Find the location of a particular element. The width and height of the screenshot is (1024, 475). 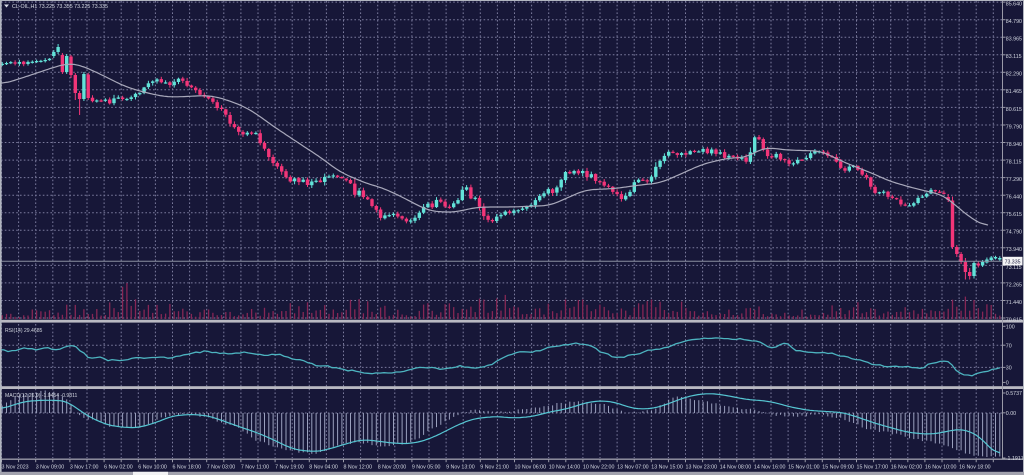

svg-text: 10 Nov 22:00 is located at coordinates (599, 468).